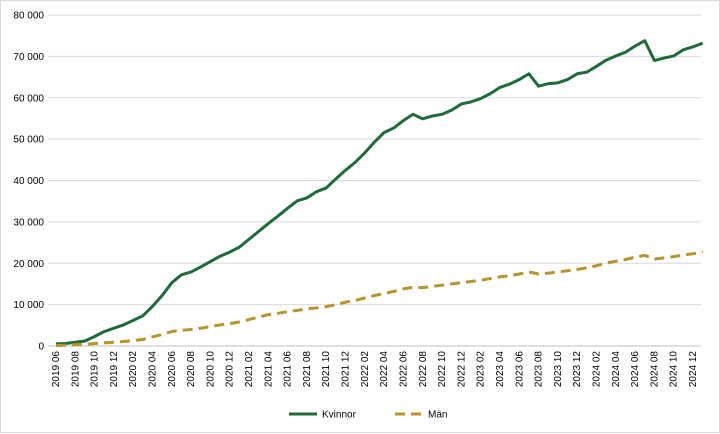 The image size is (720, 434). Describe the element at coordinates (114, 369) in the screenshot. I see `x-tick-label: 2019 12` at that location.